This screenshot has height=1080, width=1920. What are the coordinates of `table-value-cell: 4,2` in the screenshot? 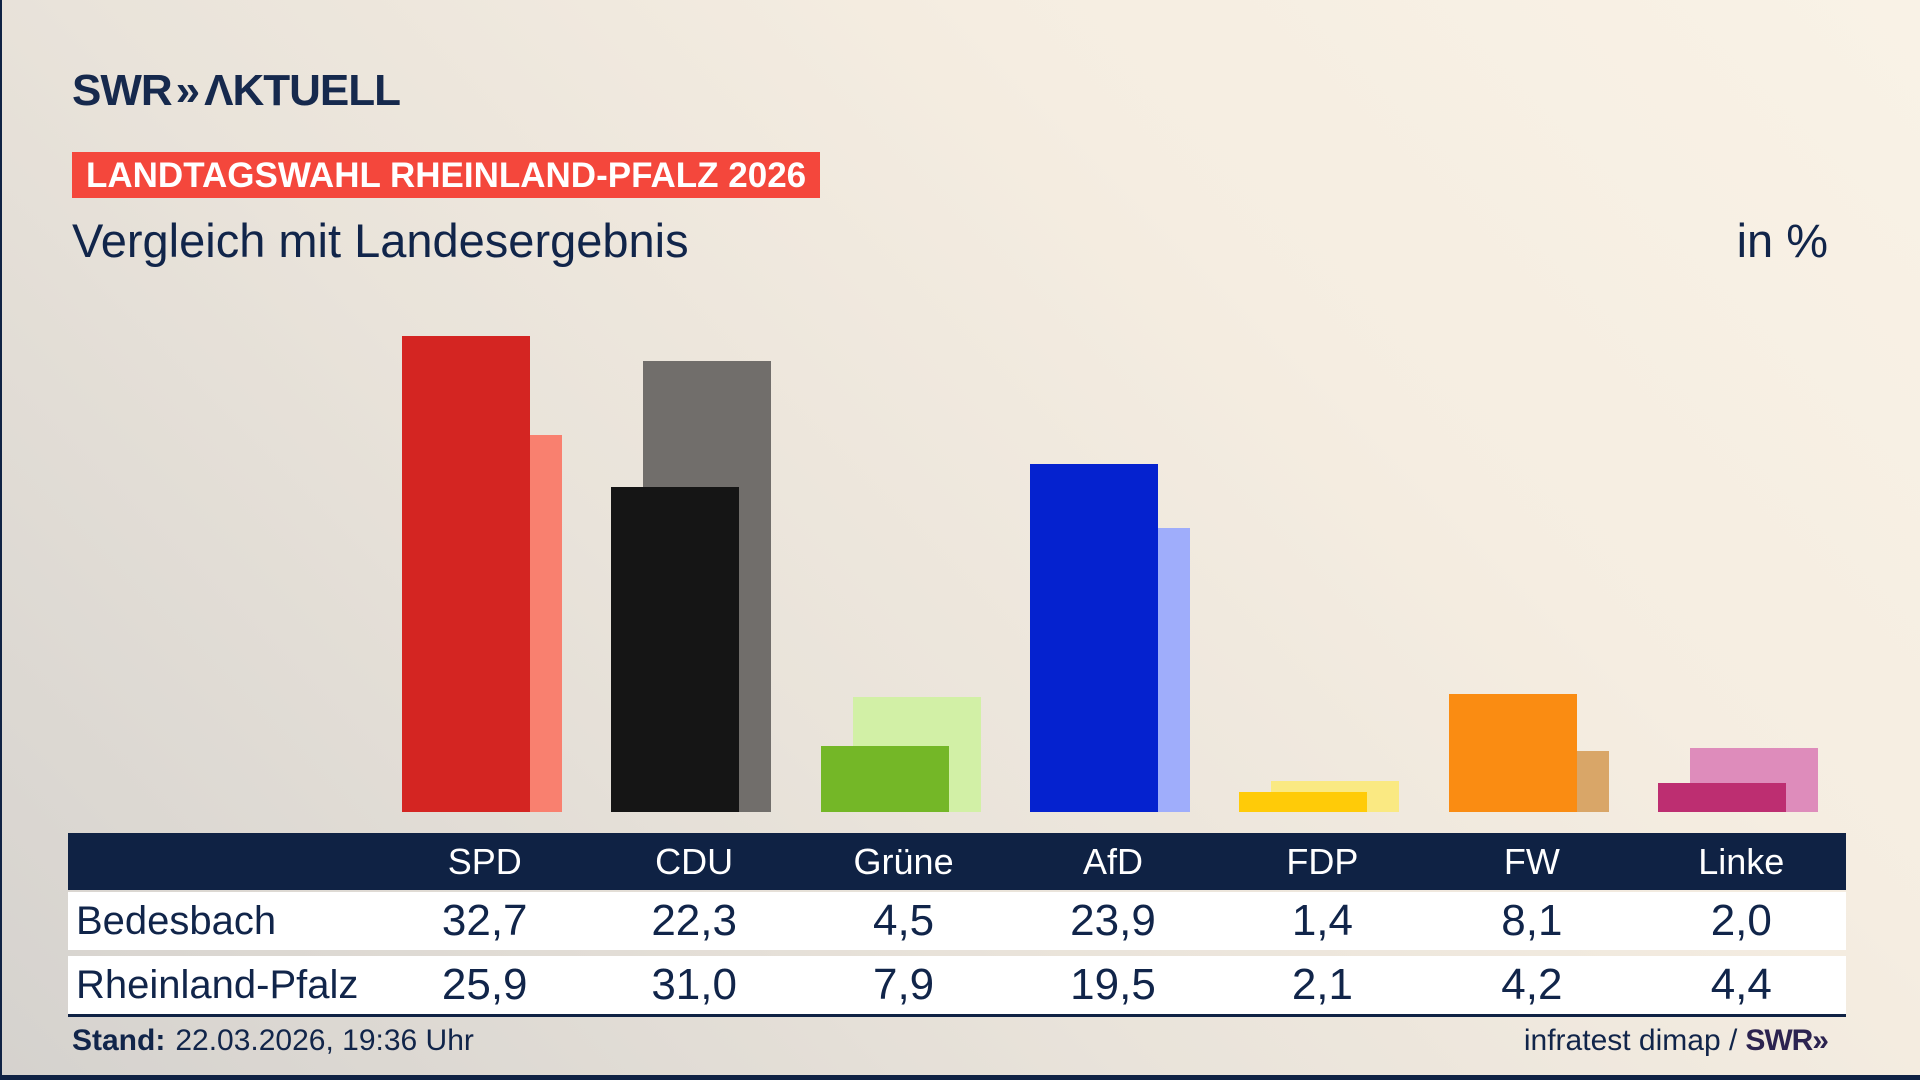 It's located at (1532, 984).